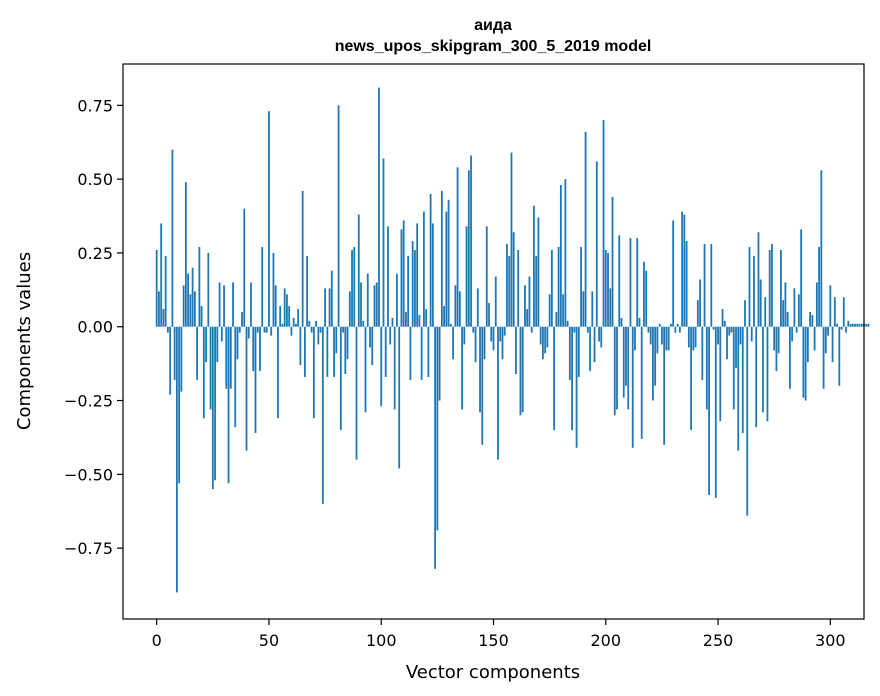  Describe the element at coordinates (95, 253) in the screenshot. I see `y-tick-label: 0.25` at that location.